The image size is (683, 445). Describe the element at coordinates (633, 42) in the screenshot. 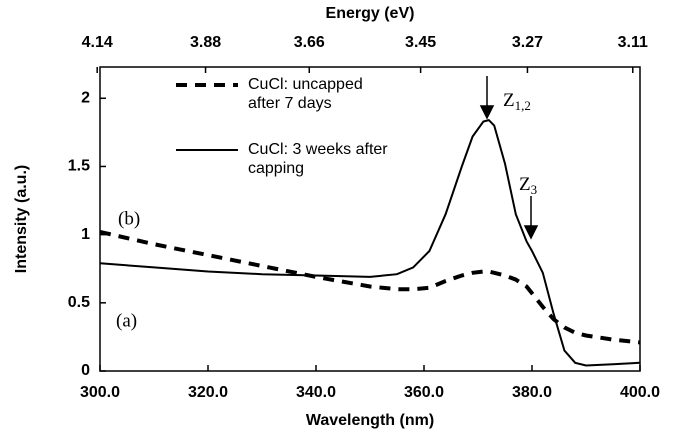

I see `x2-tick-label: 3.11` at that location.